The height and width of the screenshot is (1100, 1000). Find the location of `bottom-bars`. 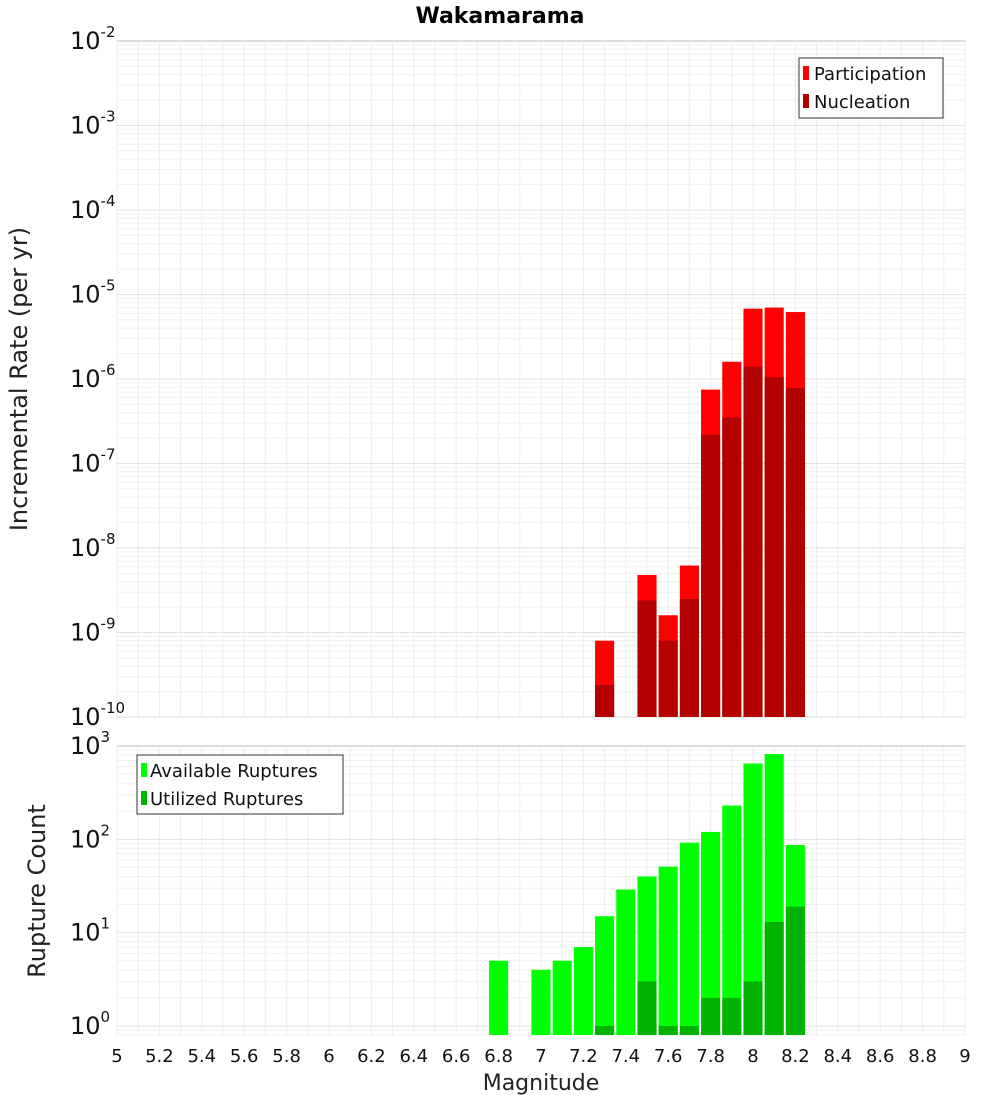

bottom-bars is located at coordinates (647, 894).